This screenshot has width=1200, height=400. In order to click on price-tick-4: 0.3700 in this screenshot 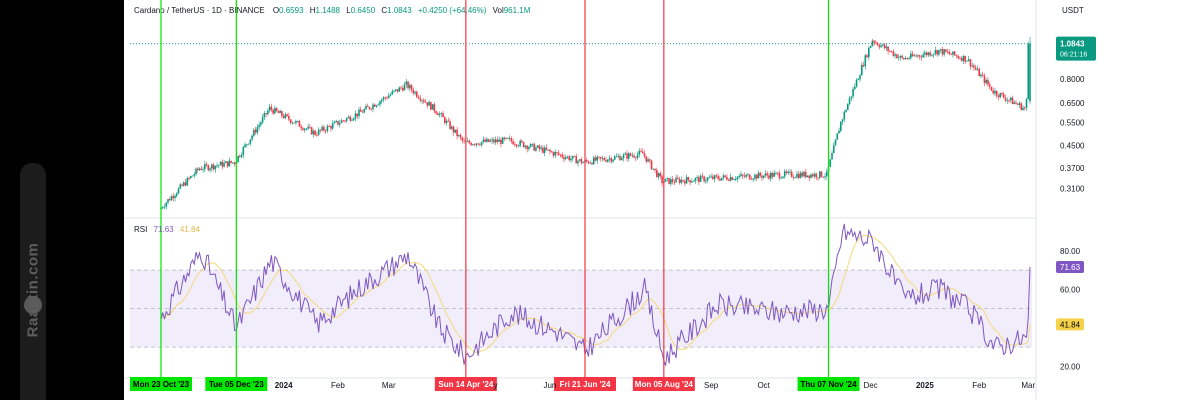, I will do `click(1072, 168)`.